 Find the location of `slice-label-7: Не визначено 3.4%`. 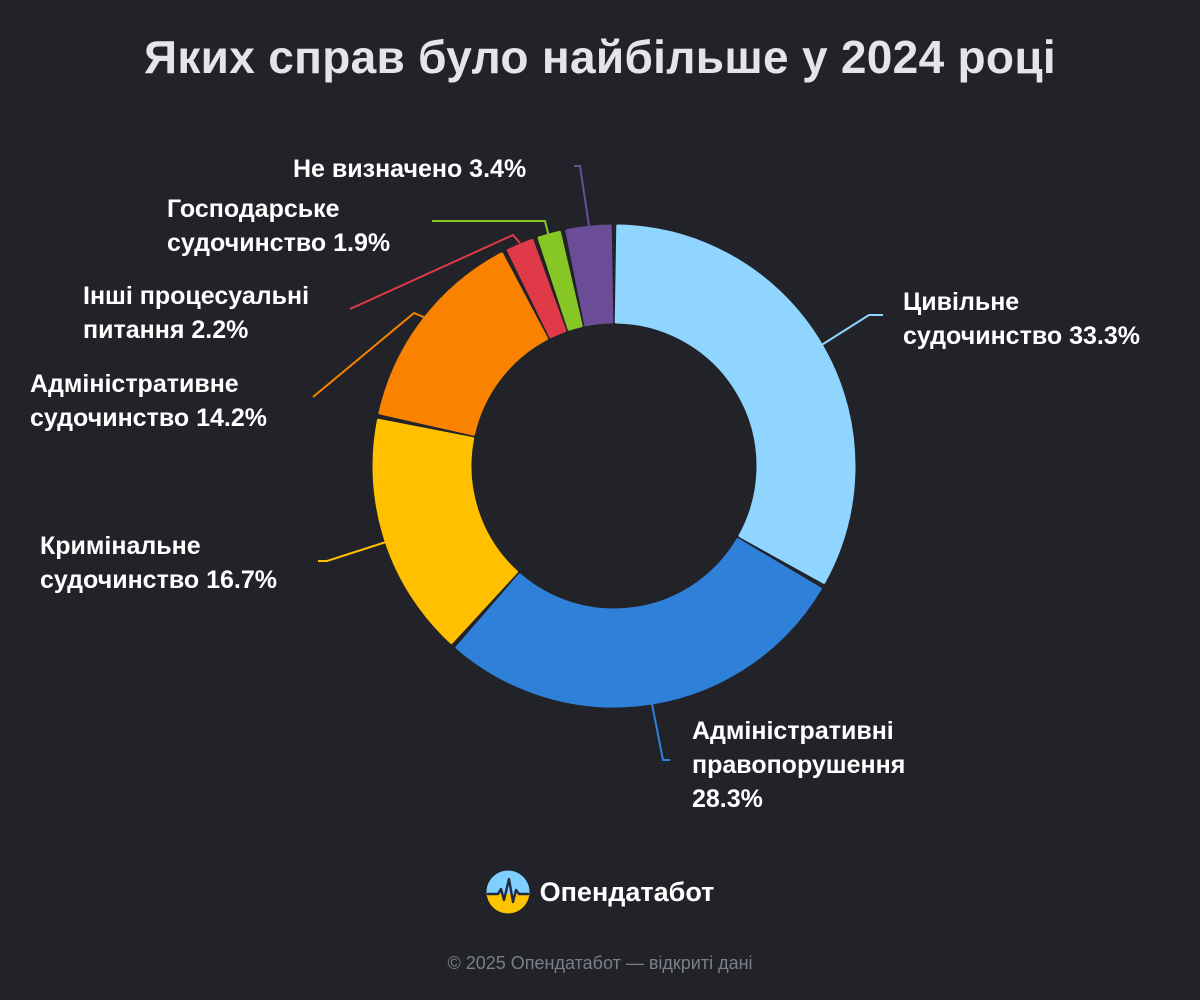

slice-label-7: Не визначено 3.4% is located at coordinates (409, 169).